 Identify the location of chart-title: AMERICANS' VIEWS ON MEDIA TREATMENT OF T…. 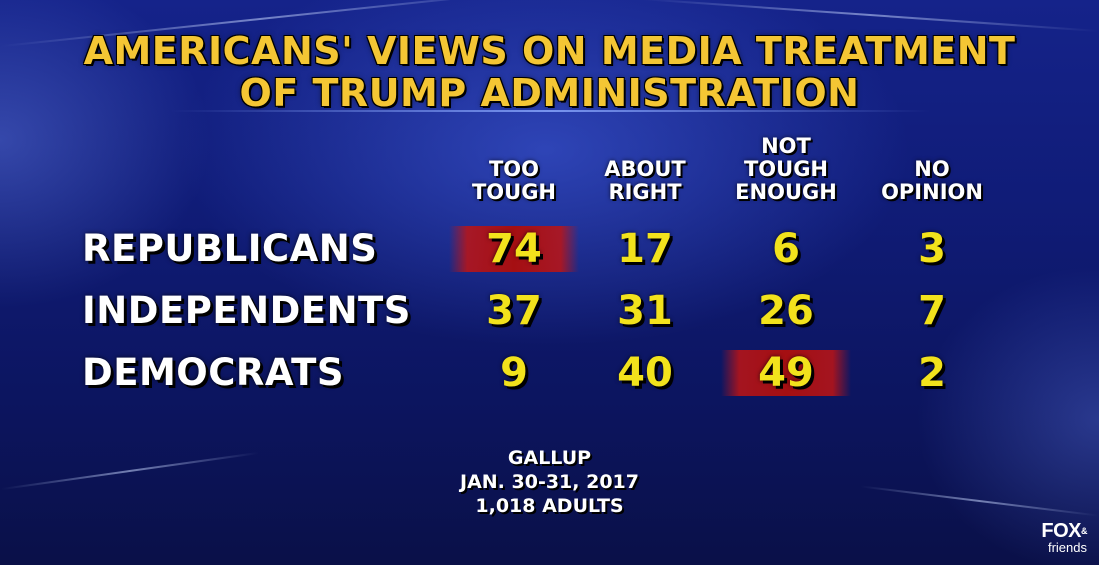
(549, 72).